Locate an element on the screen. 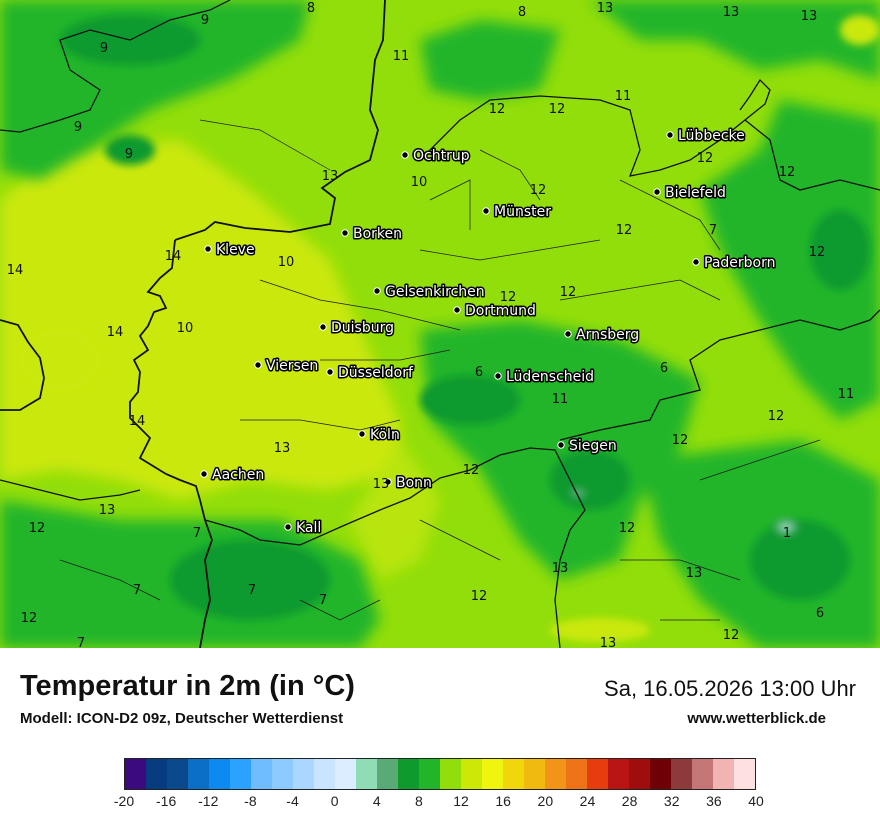 The height and width of the screenshot is (830, 880). temperature-value: 11 is located at coordinates (401, 56).